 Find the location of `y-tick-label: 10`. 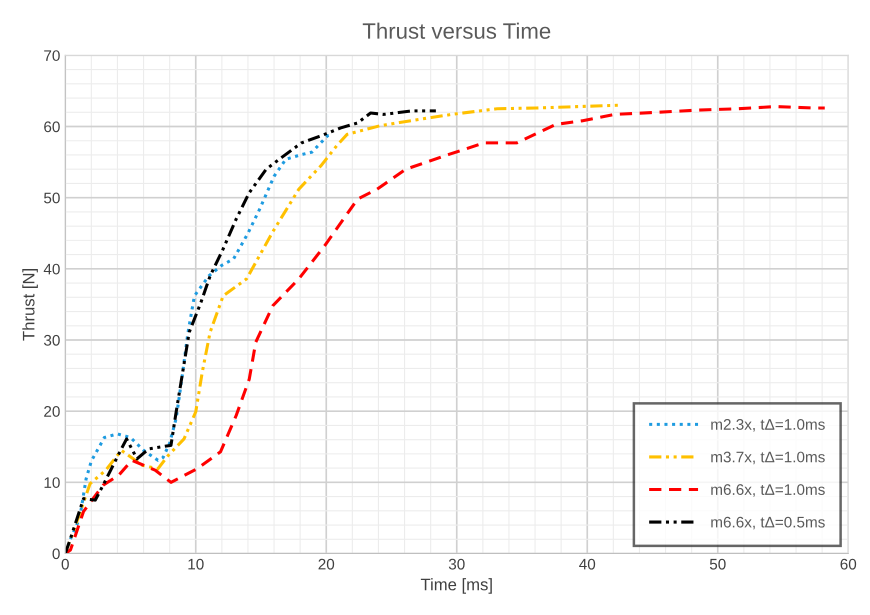

y-tick-label: 10 is located at coordinates (52, 482).